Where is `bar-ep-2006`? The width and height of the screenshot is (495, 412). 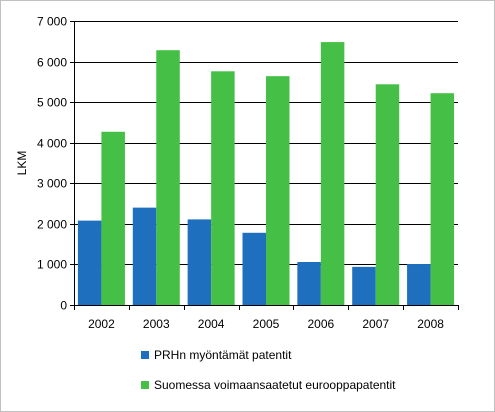 bar-ep-2006 is located at coordinates (332, 174).